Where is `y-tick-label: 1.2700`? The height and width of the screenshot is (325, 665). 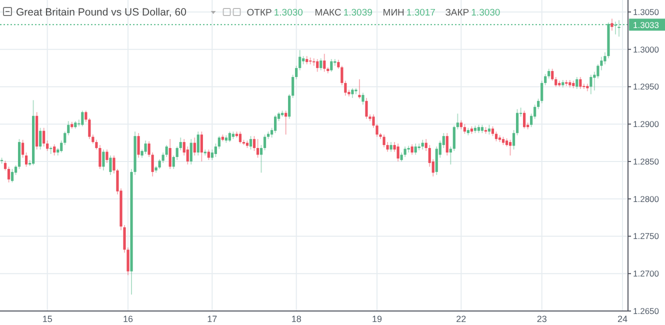
y-tick-label: 1.2700 is located at coordinates (646, 273).